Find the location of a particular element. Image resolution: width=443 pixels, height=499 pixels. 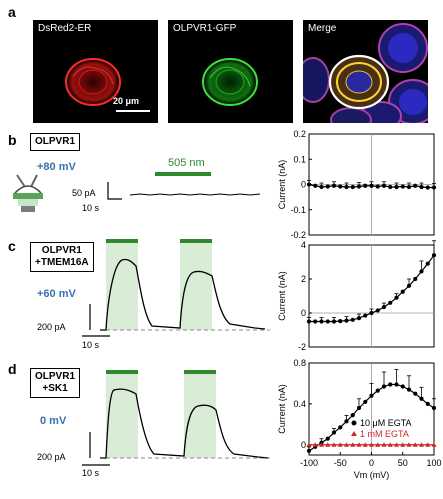

legend-label: 10 μM EGTA is located at coordinates (386, 423).